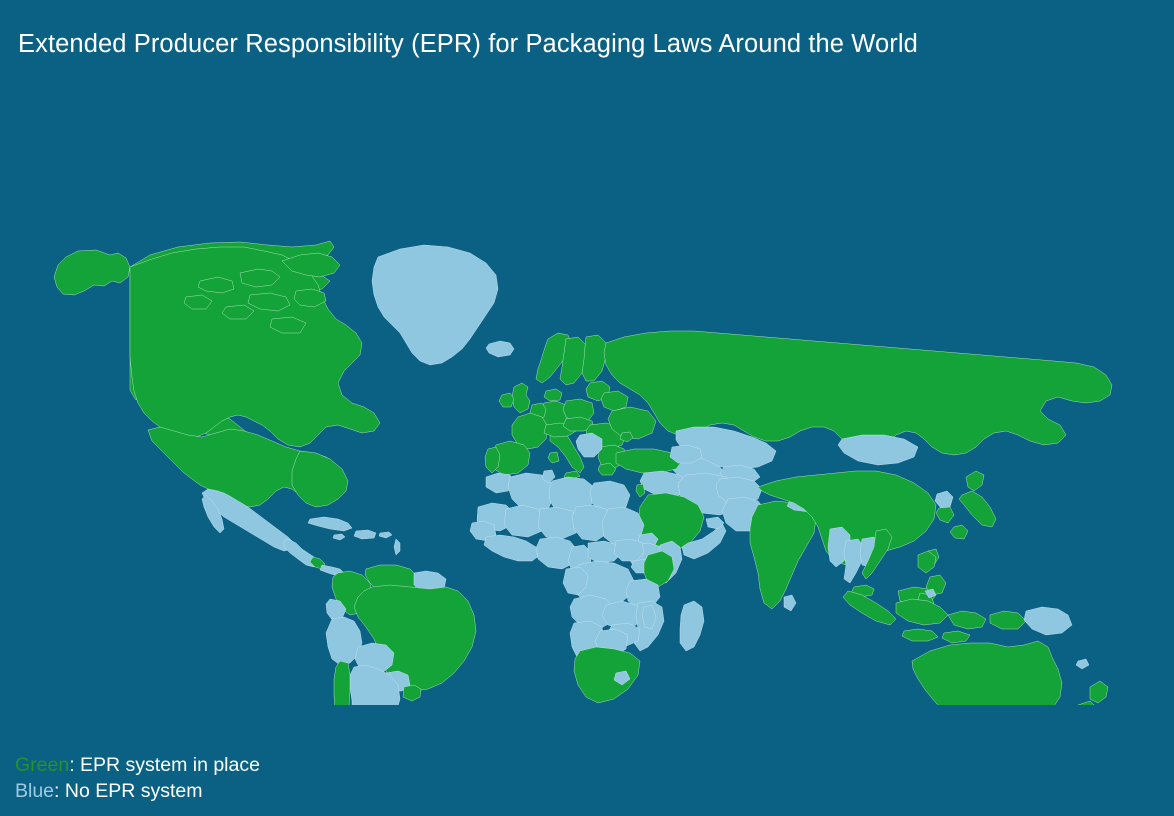  I want to click on legend-key-blue: Blue, so click(35, 791).